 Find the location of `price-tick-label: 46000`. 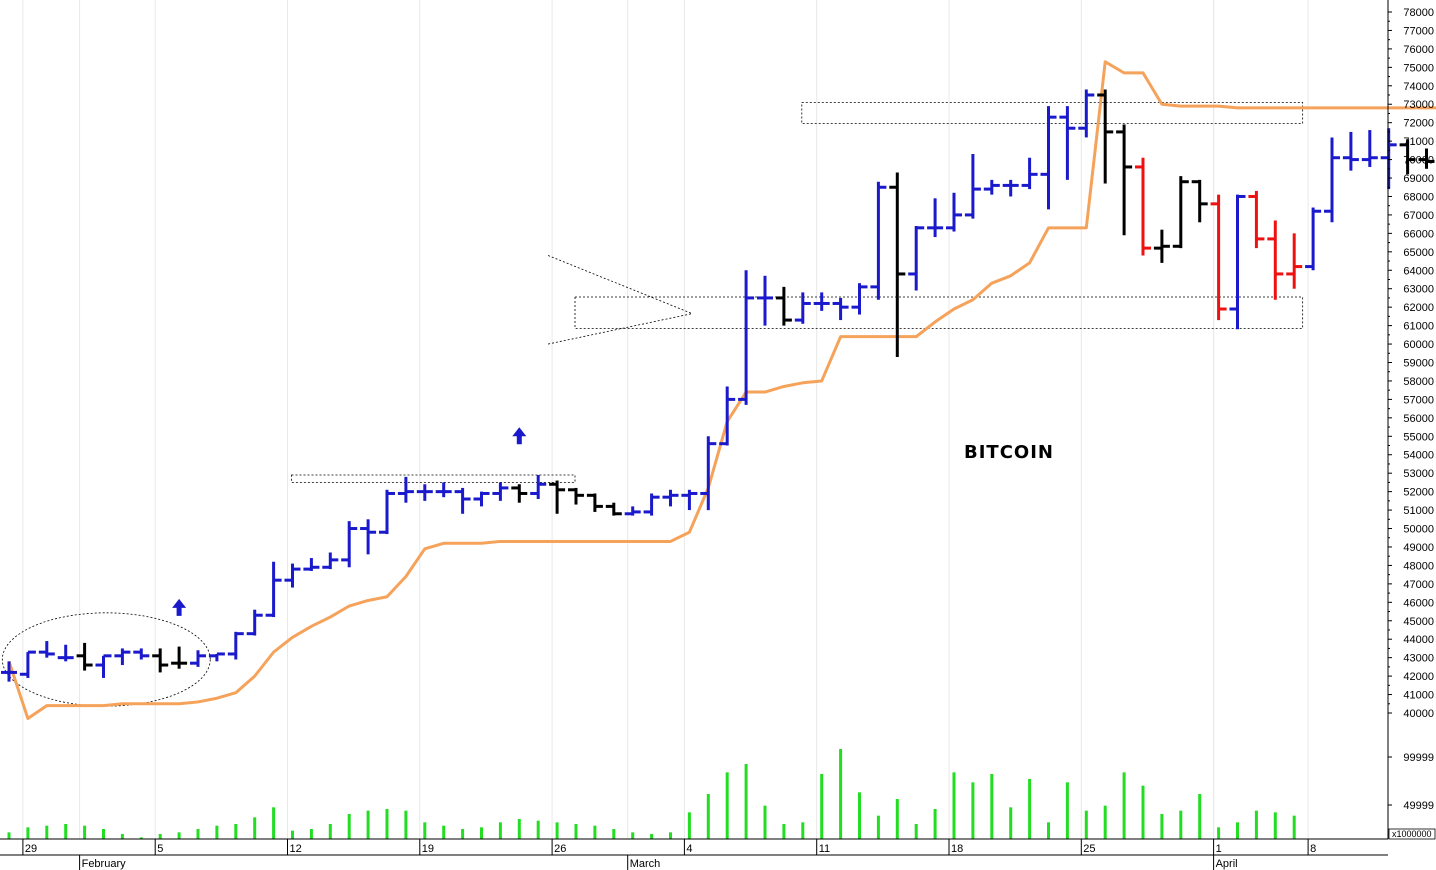

price-tick-label: 46000 is located at coordinates (1418, 603).